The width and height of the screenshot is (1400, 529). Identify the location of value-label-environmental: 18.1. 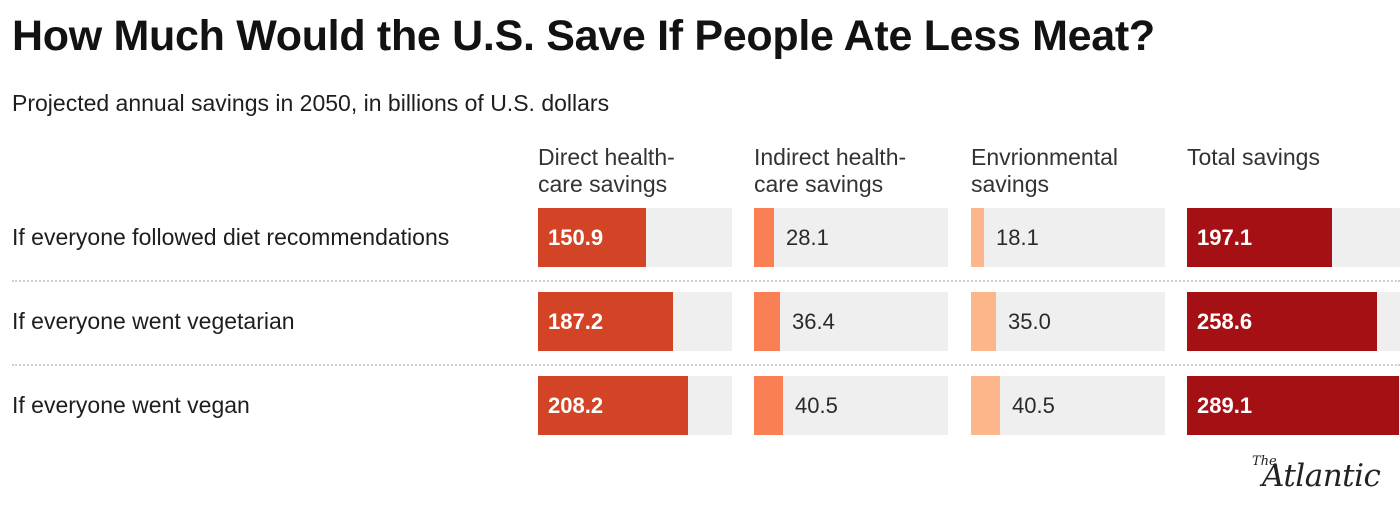
(1017, 237).